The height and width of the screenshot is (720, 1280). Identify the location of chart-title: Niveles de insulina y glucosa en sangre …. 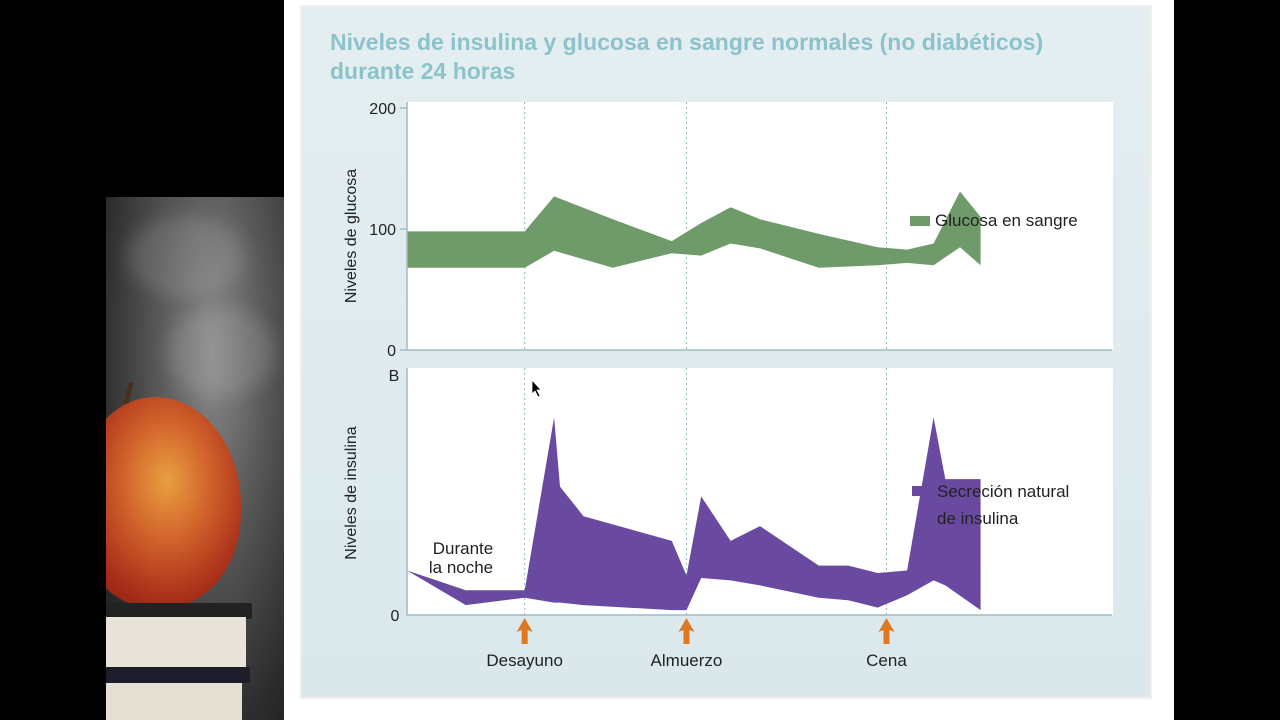
(687, 56).